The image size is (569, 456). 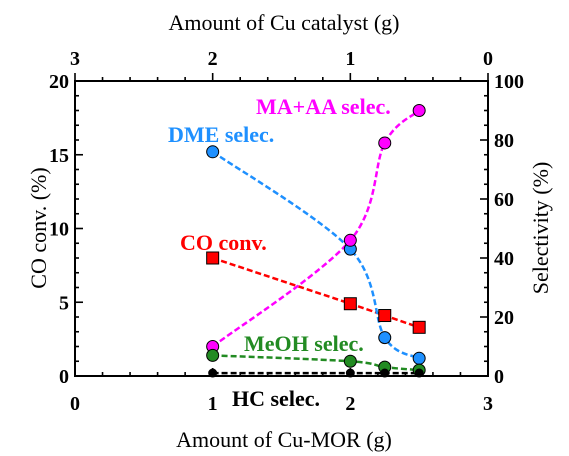 What do you see at coordinates (504, 141) in the screenshot?
I see `y-right-tick-label: 80` at bounding box center [504, 141].